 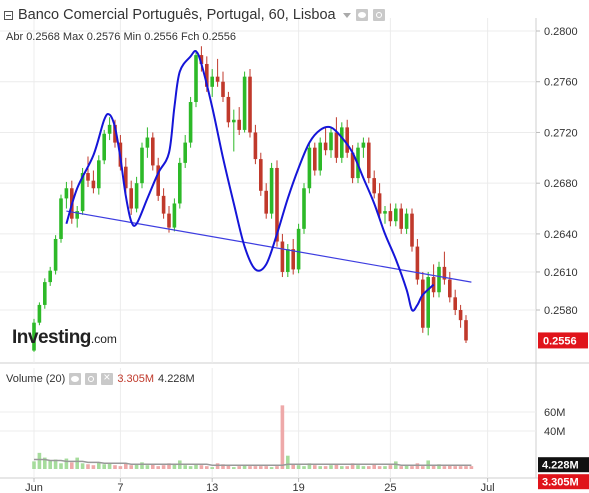 What do you see at coordinates (190, 37) in the screenshot?
I see `close-label: Fch` at bounding box center [190, 37].